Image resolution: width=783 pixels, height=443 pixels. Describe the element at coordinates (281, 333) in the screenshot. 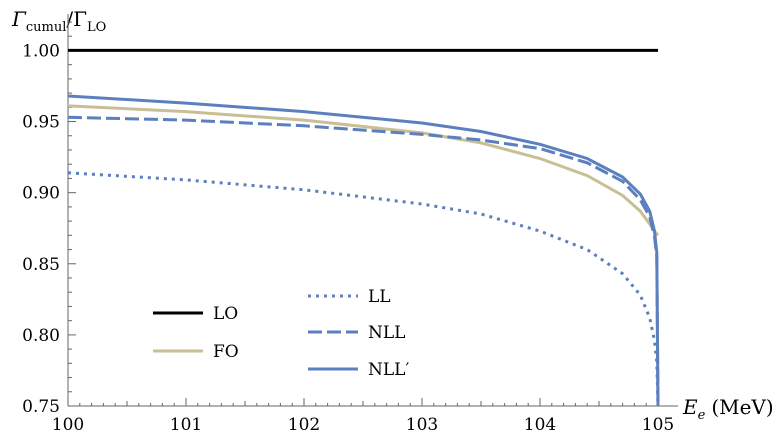

I see `legend: LO FO LL NLL NLL′` at that location.